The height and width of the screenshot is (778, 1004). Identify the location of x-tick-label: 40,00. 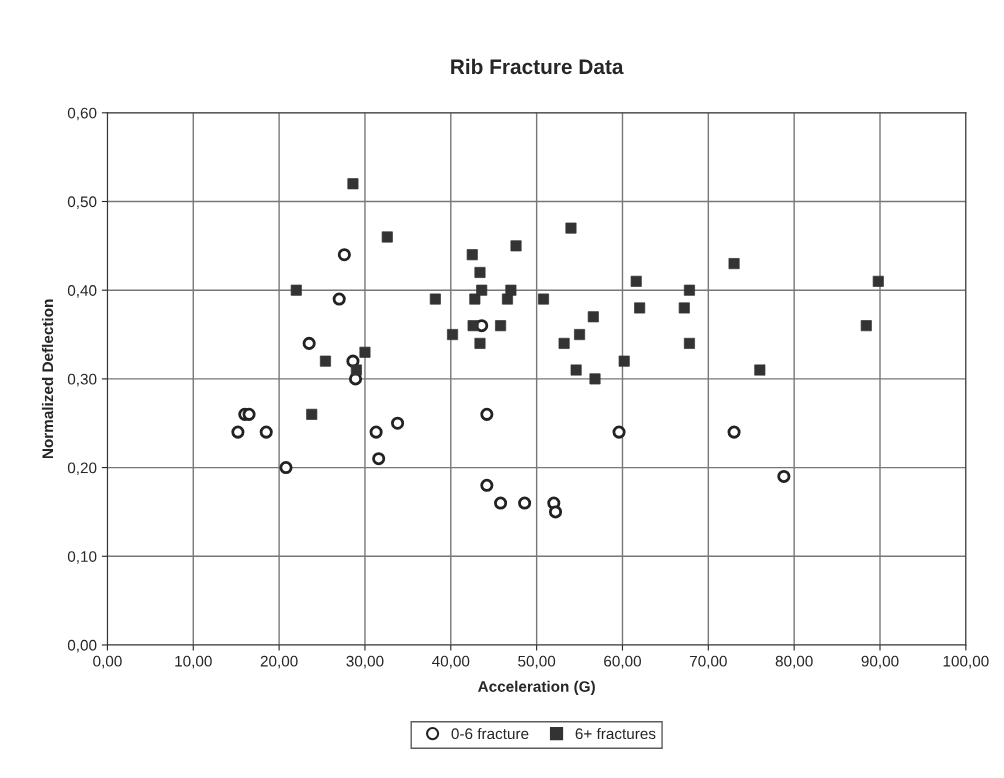
(451, 662).